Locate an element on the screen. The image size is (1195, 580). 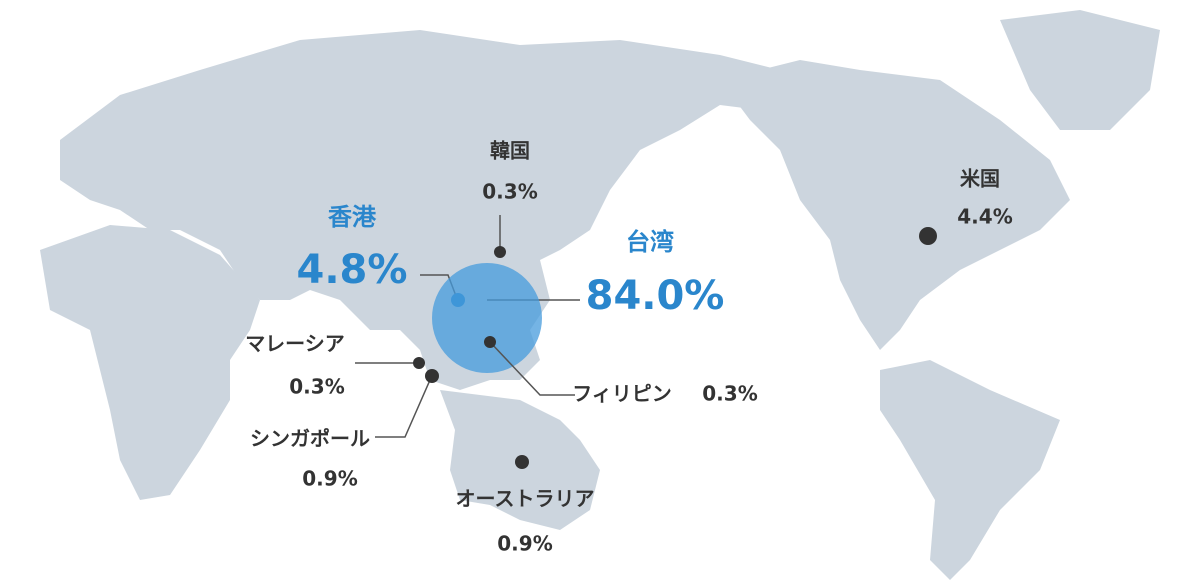
region-value: 84.0% is located at coordinates (655, 296).